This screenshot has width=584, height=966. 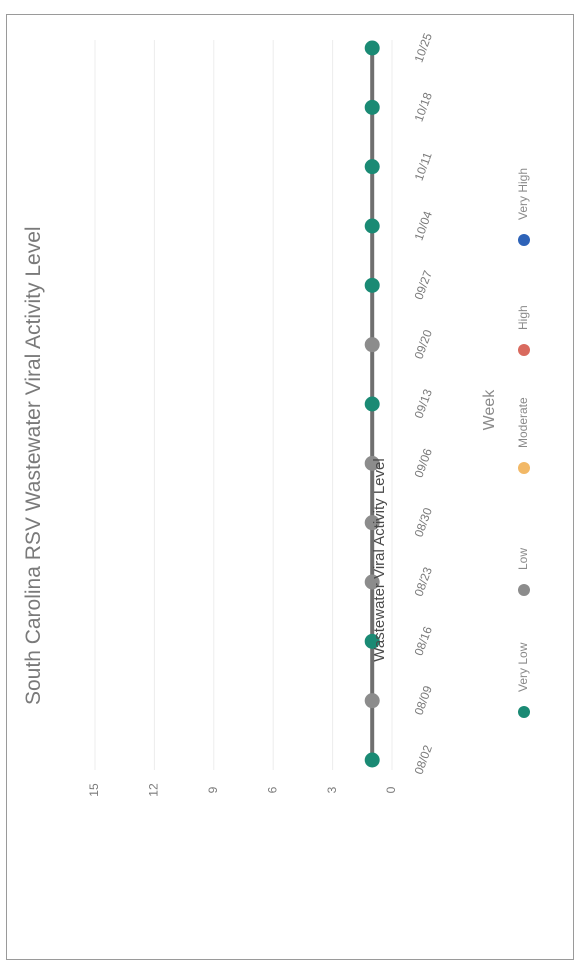 What do you see at coordinates (391, 789) in the screenshot?
I see `y-tick-label: 0` at bounding box center [391, 789].